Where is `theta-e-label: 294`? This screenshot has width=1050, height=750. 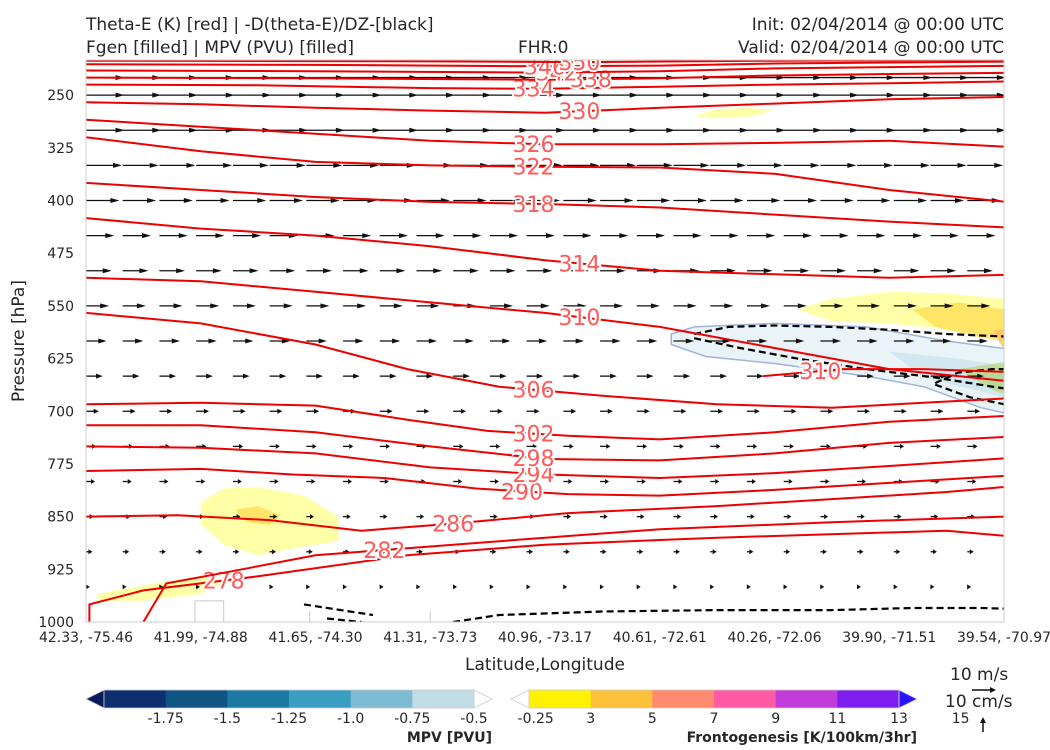
theta-e-label: 294 is located at coordinates (534, 475).